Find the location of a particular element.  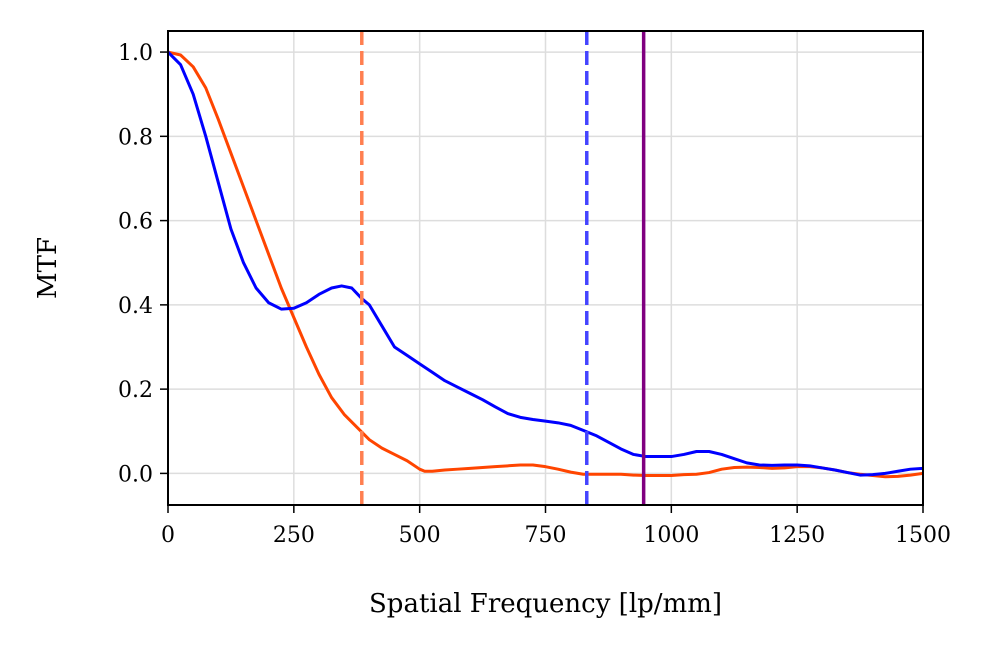

y-tick-label: 0.8 is located at coordinates (135, 137).